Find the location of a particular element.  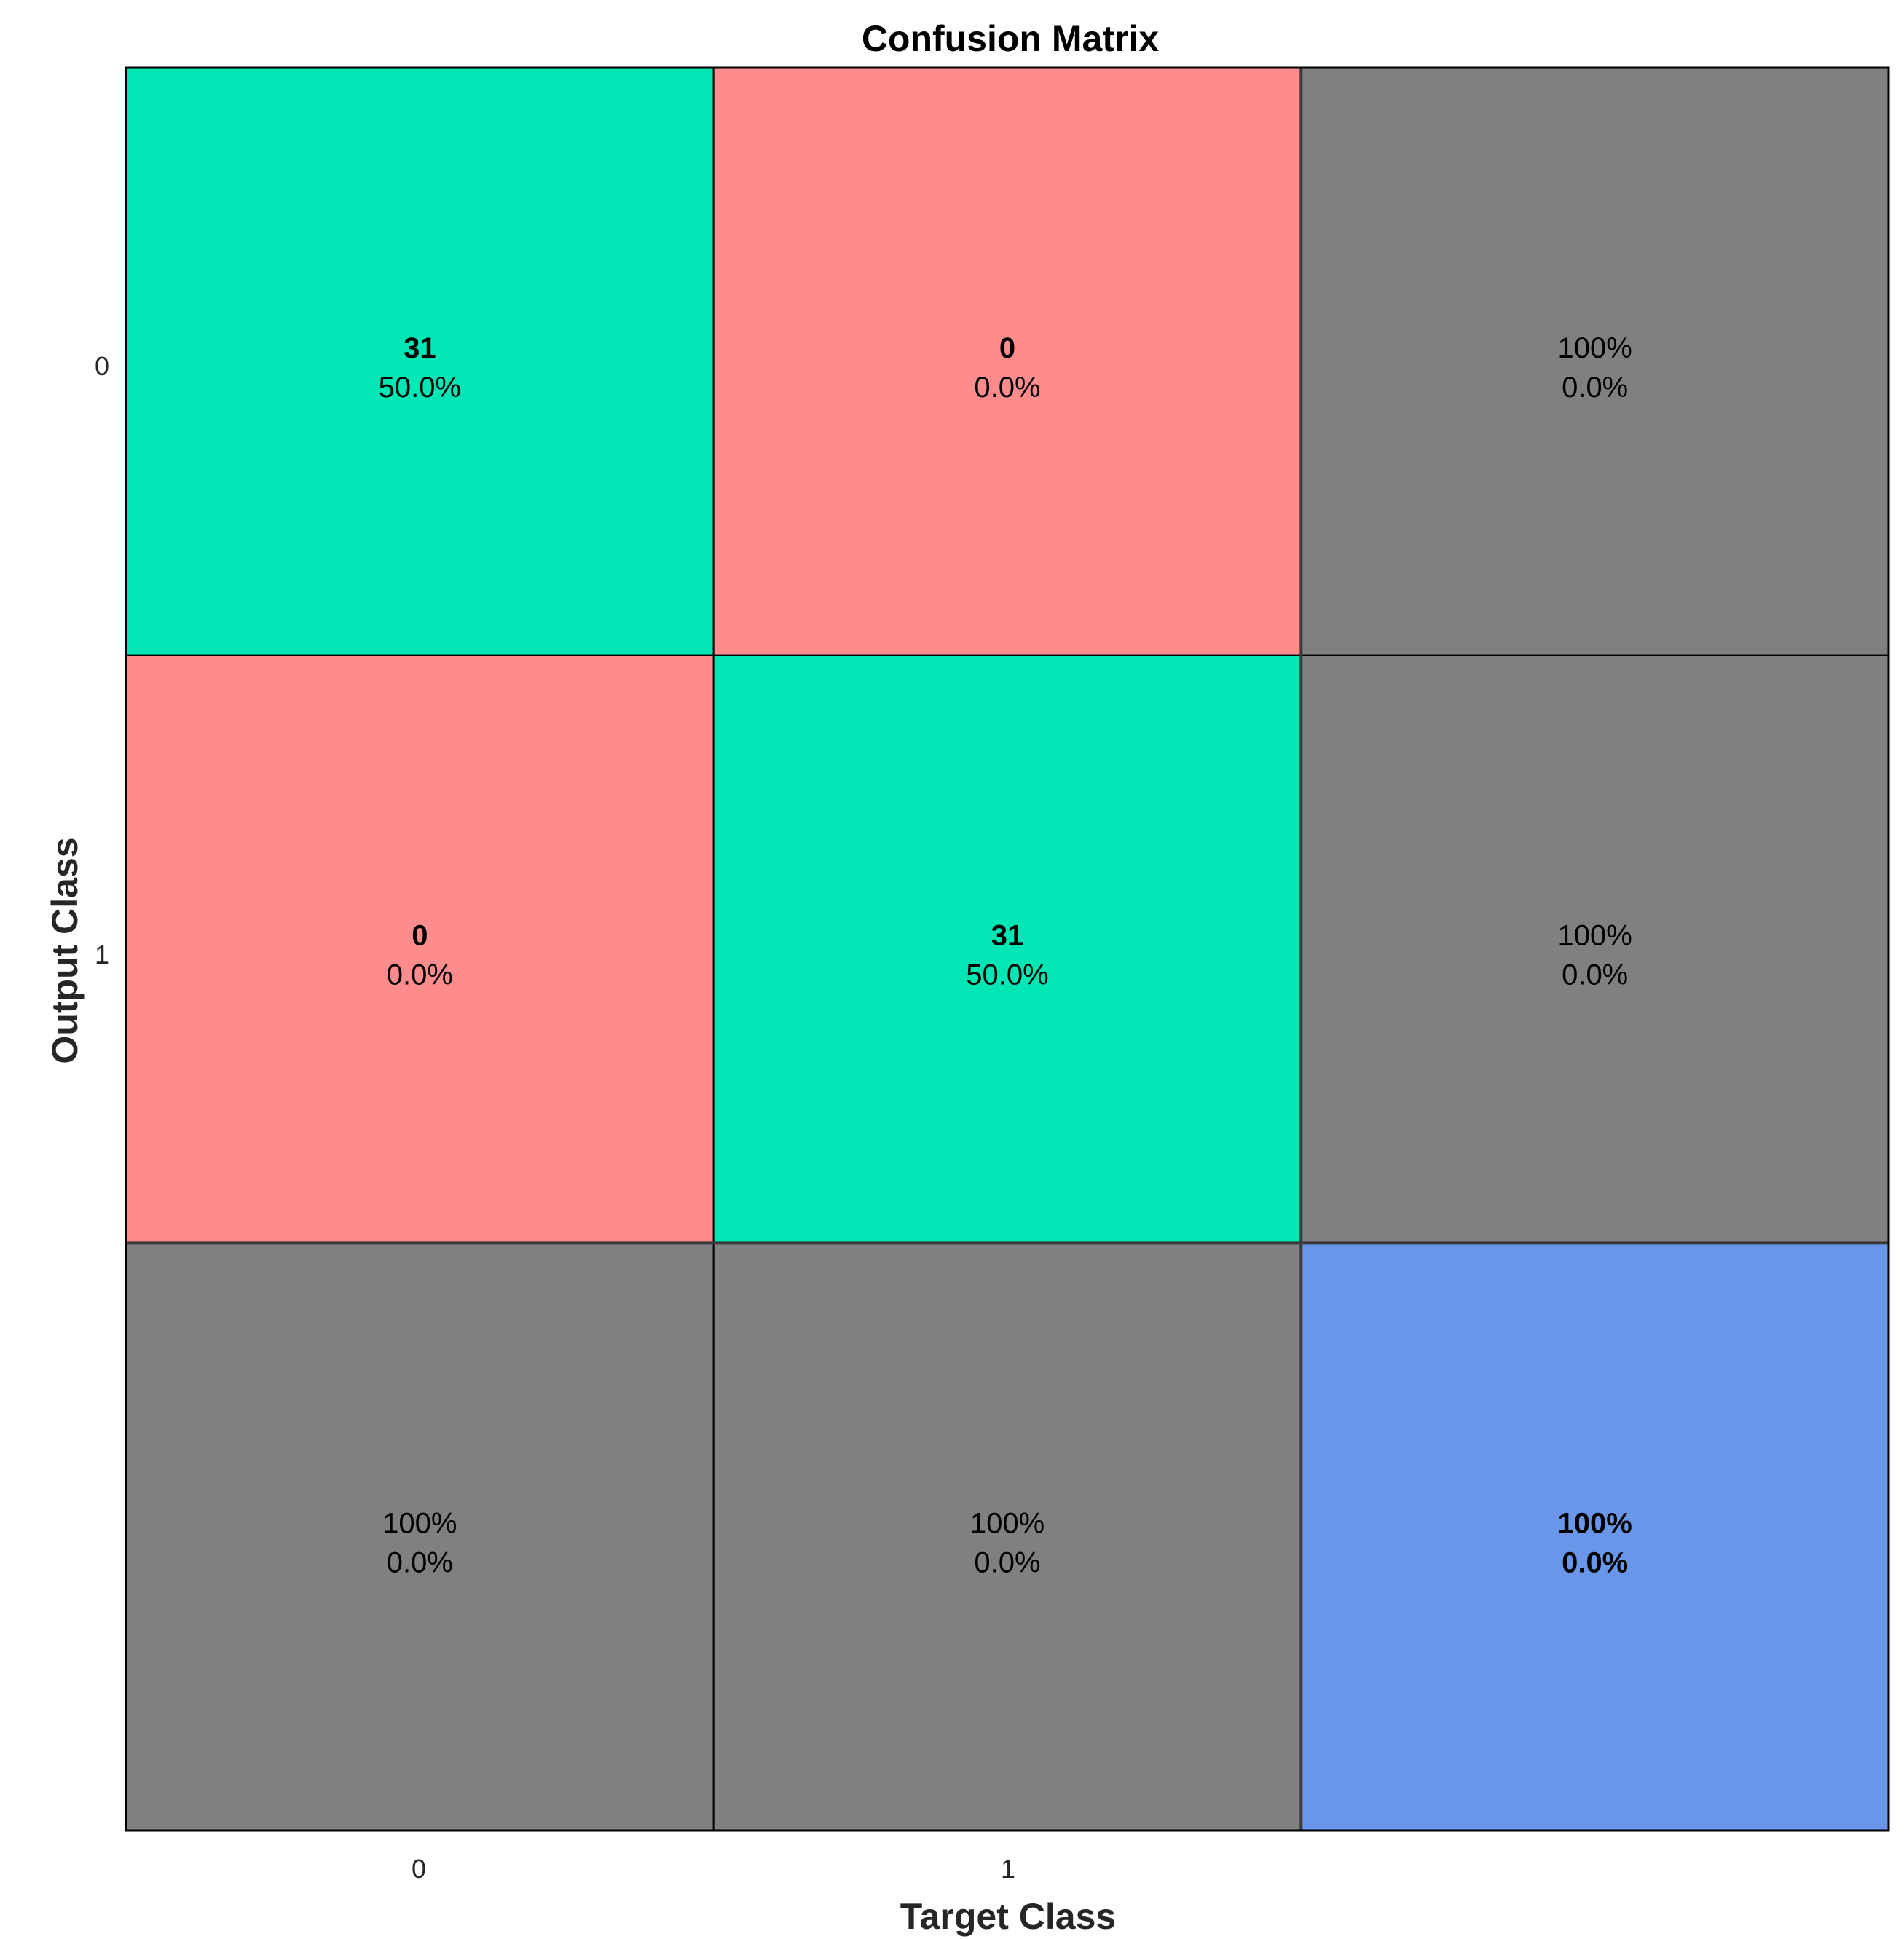

chart-title: Confusion Matrix is located at coordinates (1011, 38).